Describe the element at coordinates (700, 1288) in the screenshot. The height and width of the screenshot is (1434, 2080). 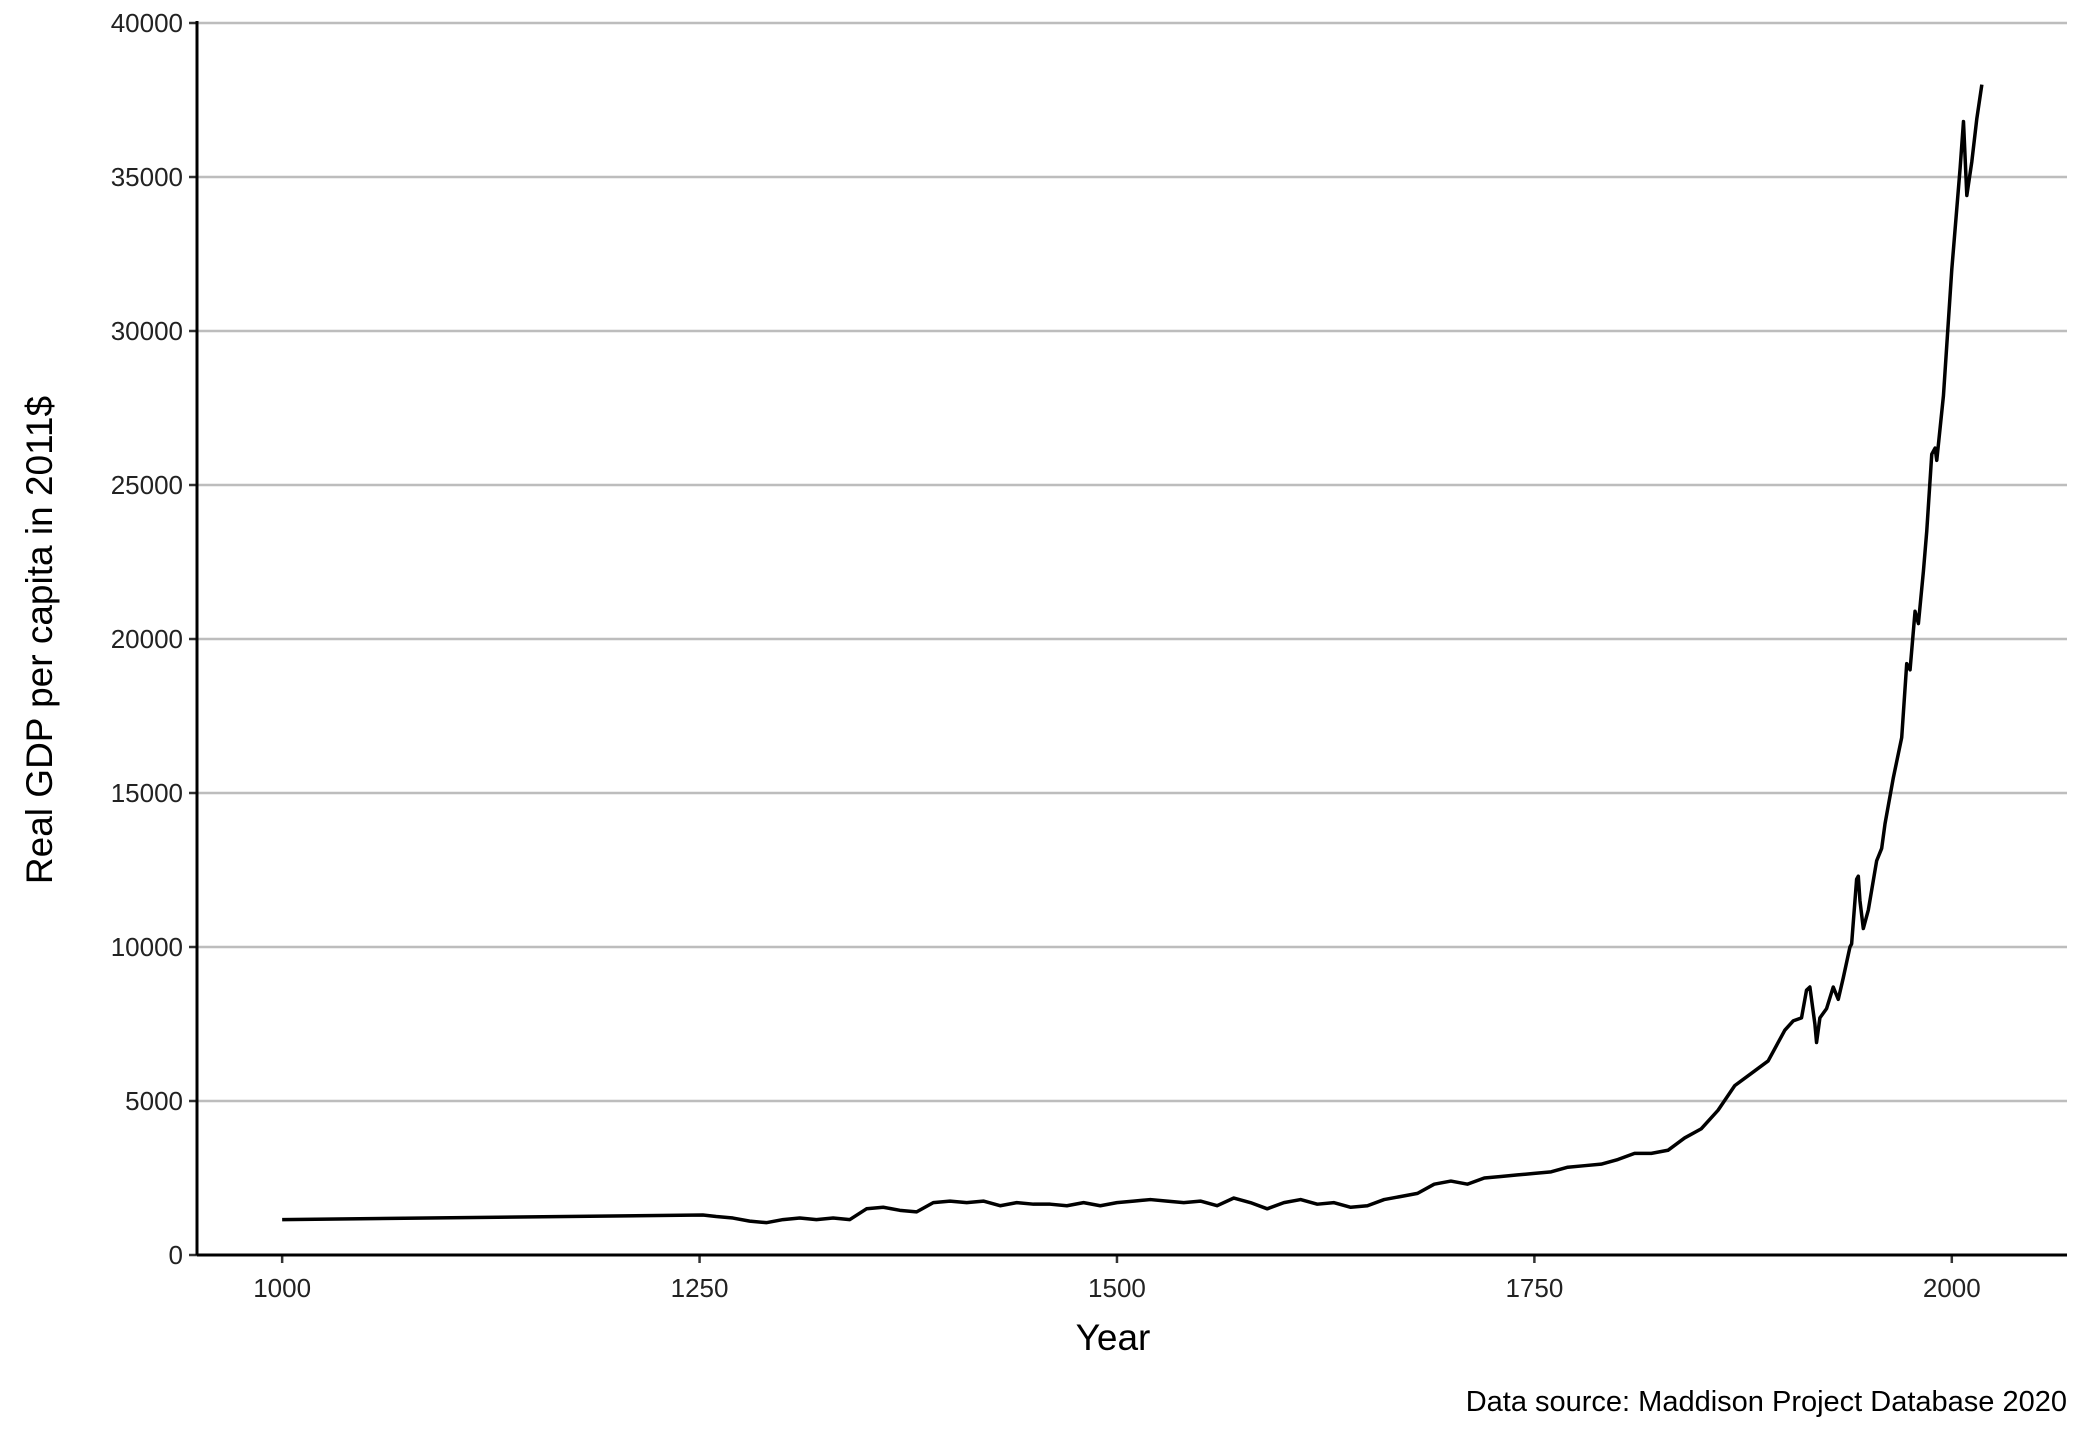
I see `x-tick-label: 1250` at that location.